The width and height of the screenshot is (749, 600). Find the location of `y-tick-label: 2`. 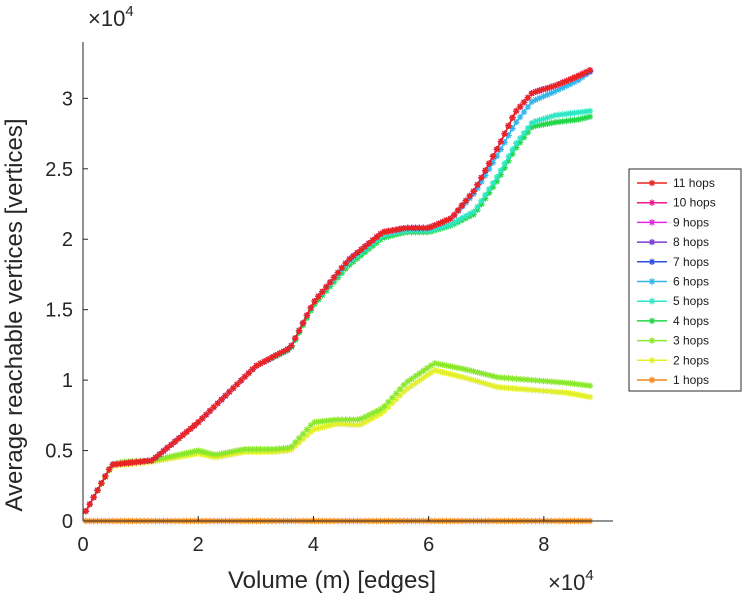

y-tick-label: 2 is located at coordinates (67, 240).